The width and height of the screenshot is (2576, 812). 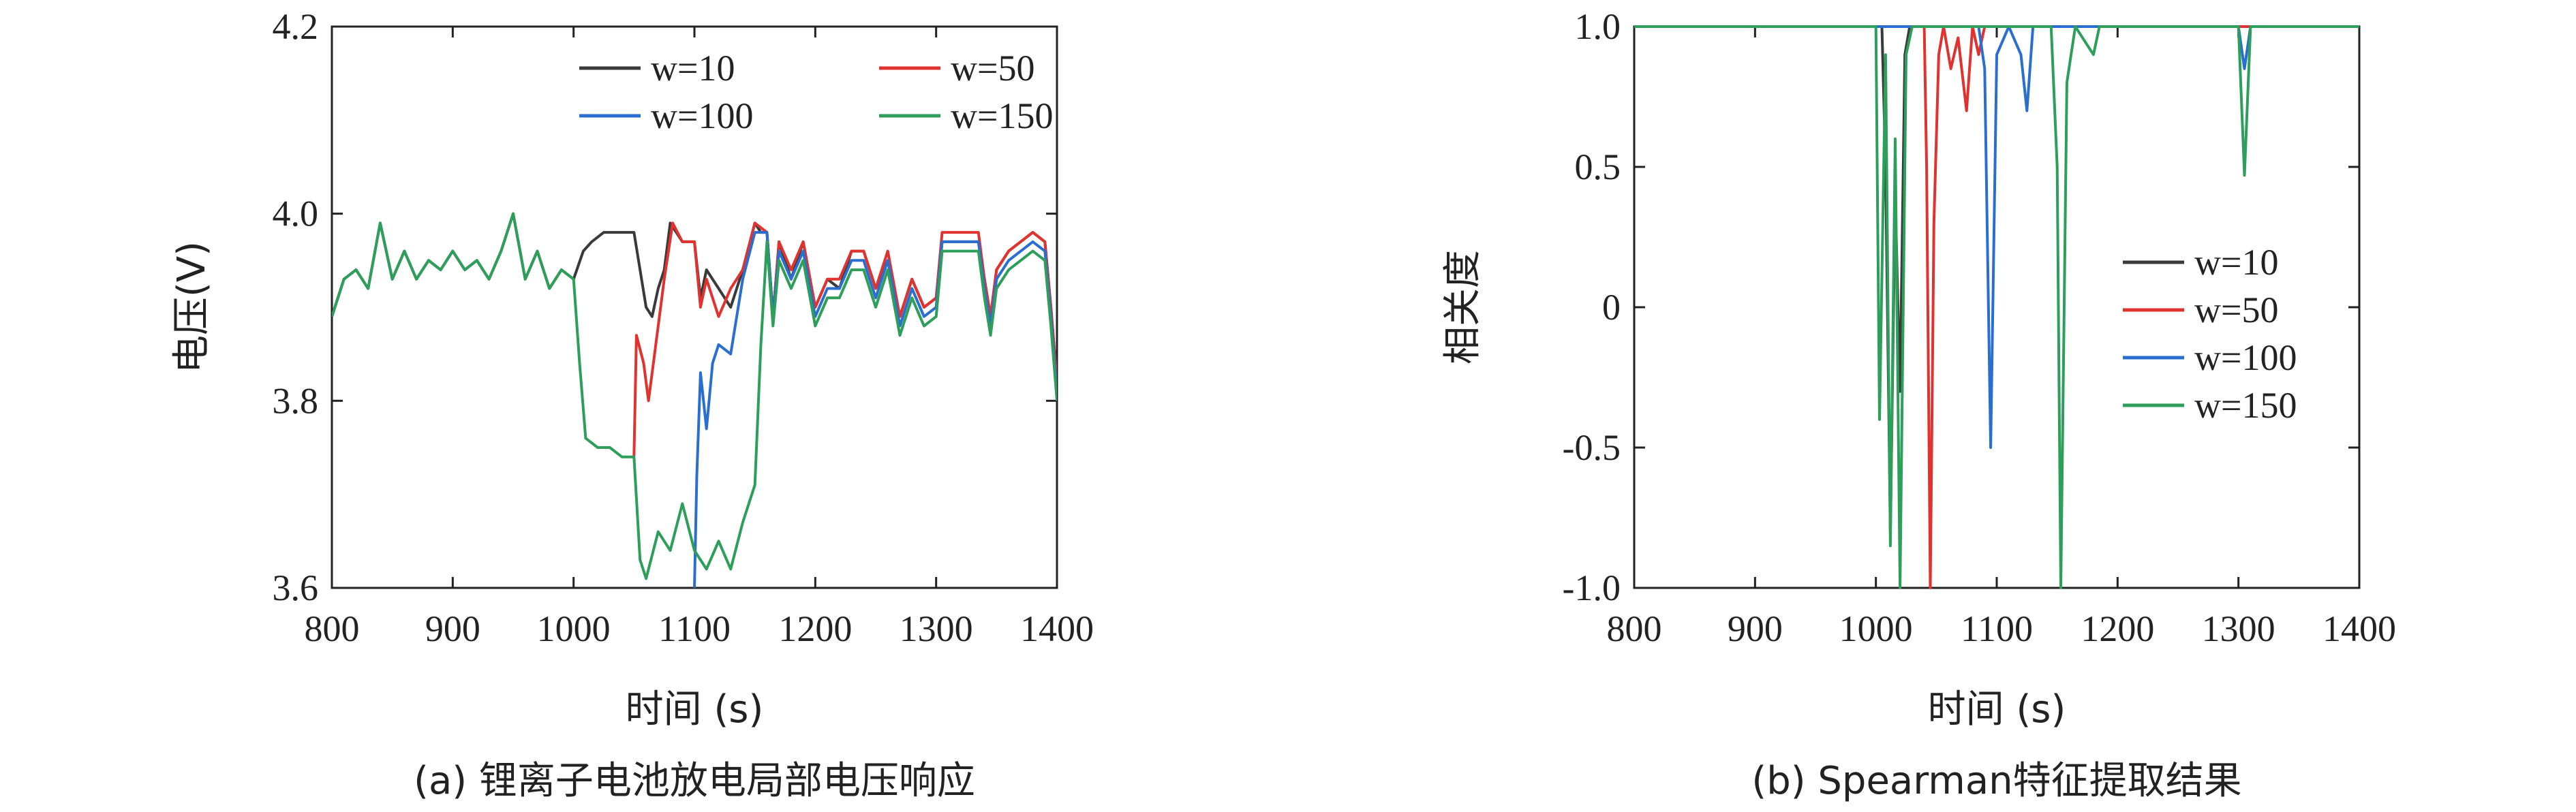 What do you see at coordinates (1598, 26) in the screenshot?
I see `y-tick-label: 1.0` at bounding box center [1598, 26].